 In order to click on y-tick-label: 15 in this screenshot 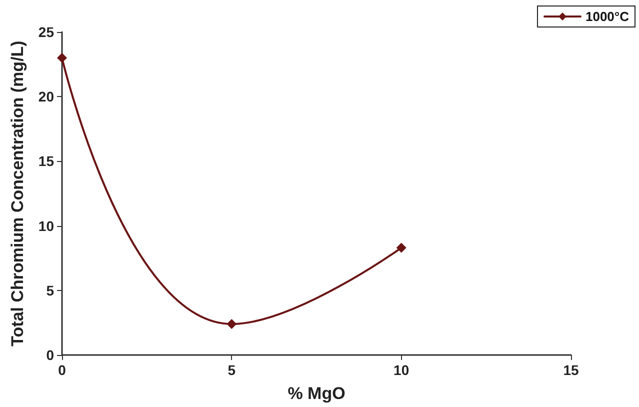, I will do `click(46, 161)`.